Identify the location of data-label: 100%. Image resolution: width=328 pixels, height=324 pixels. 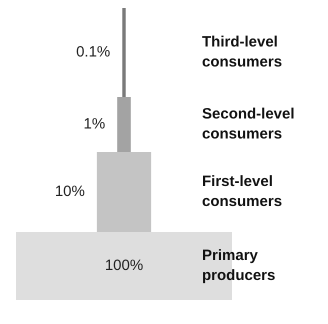
(124, 265).